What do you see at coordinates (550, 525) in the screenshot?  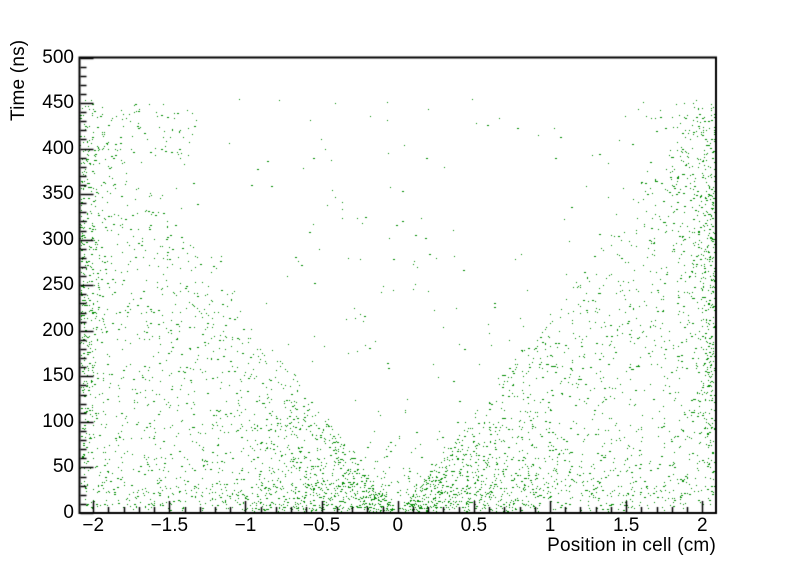 I see `x-tick-label: 1` at bounding box center [550, 525].